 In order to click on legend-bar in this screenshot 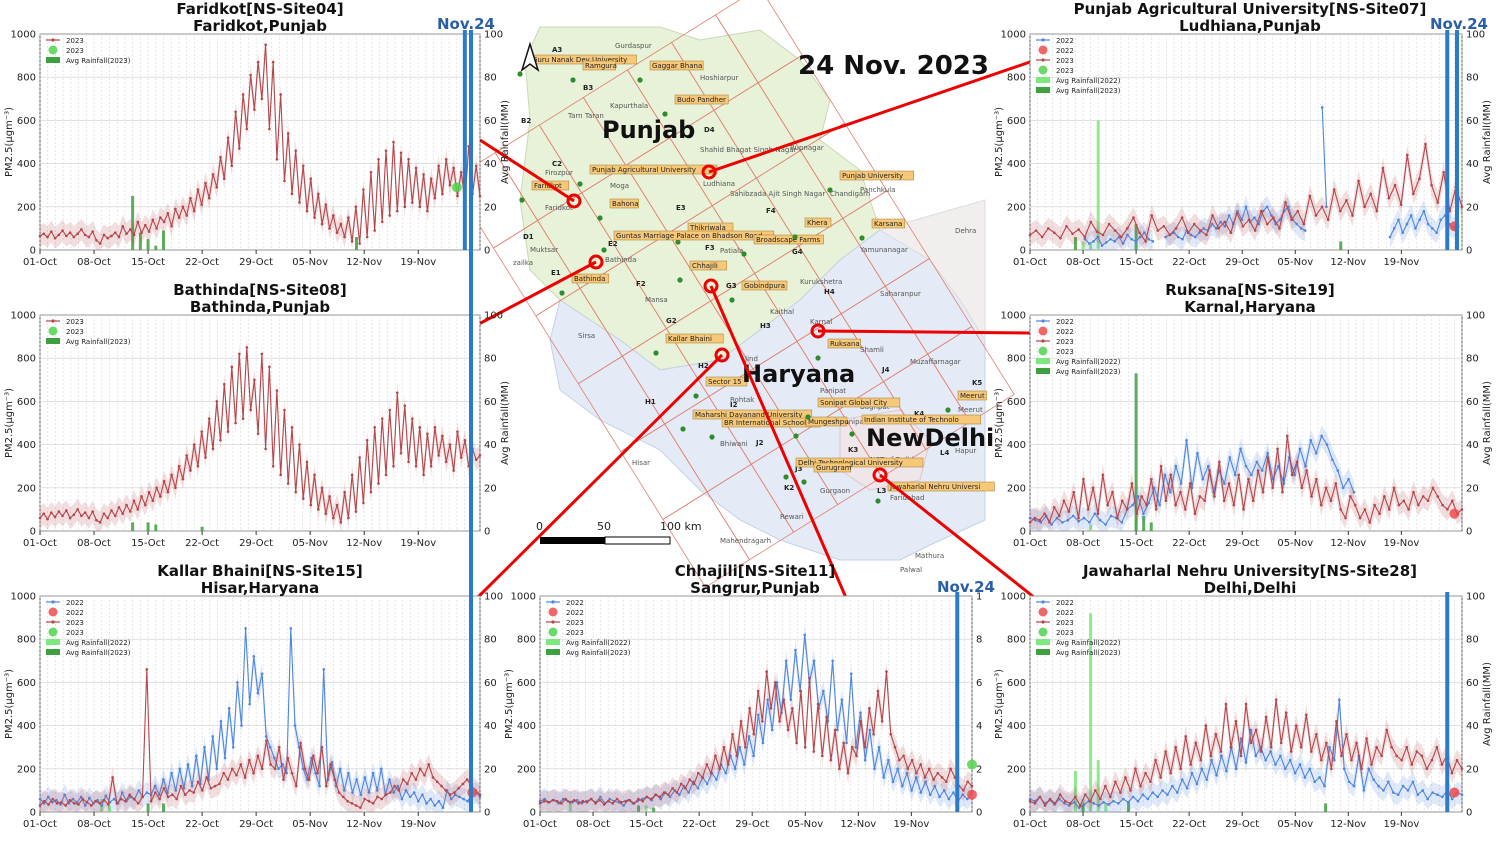, I will do `click(1043, 361)`.